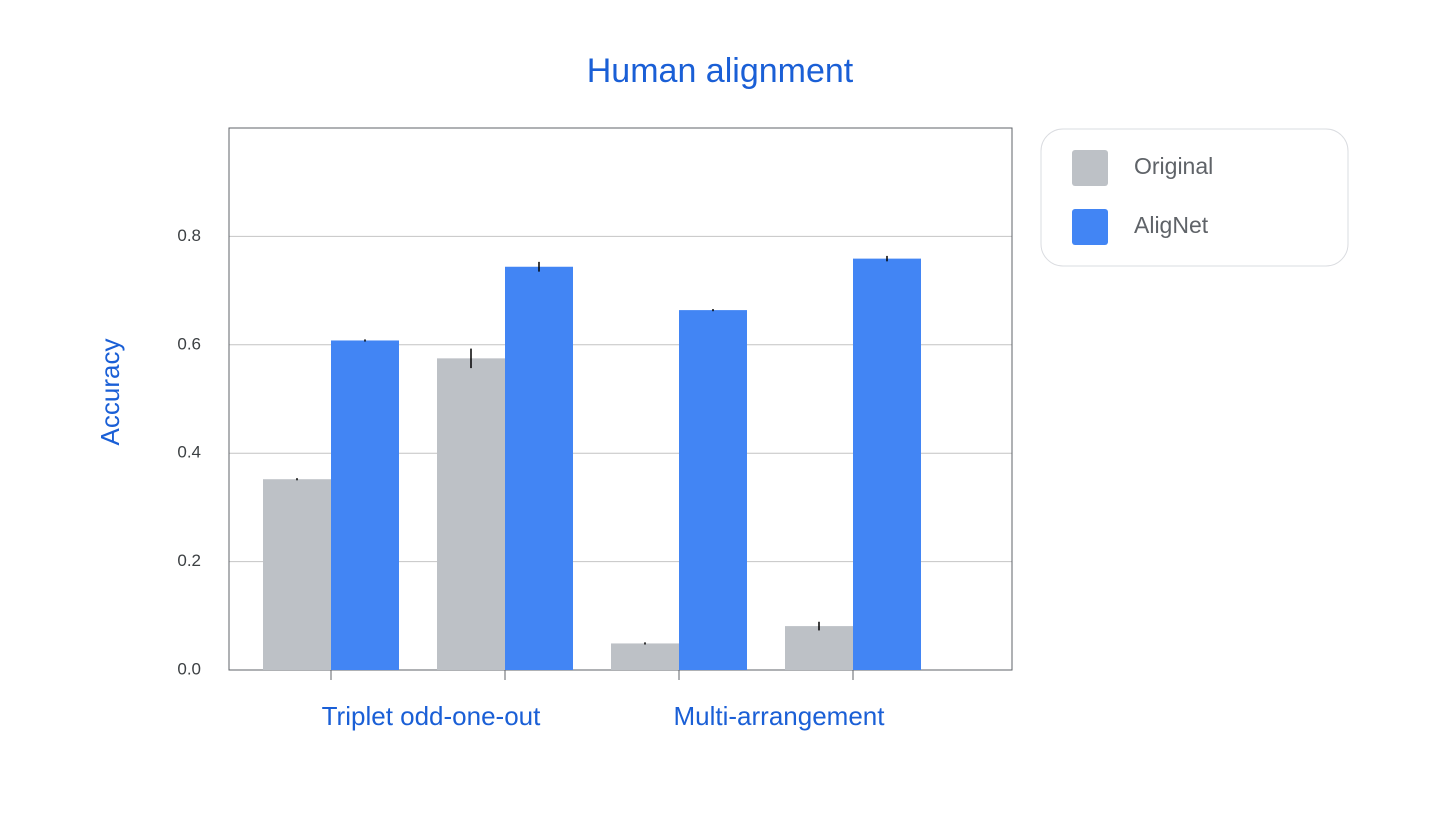 This screenshot has height=815, width=1440. What do you see at coordinates (1171, 225) in the screenshot?
I see `legend-label: AligNet` at bounding box center [1171, 225].